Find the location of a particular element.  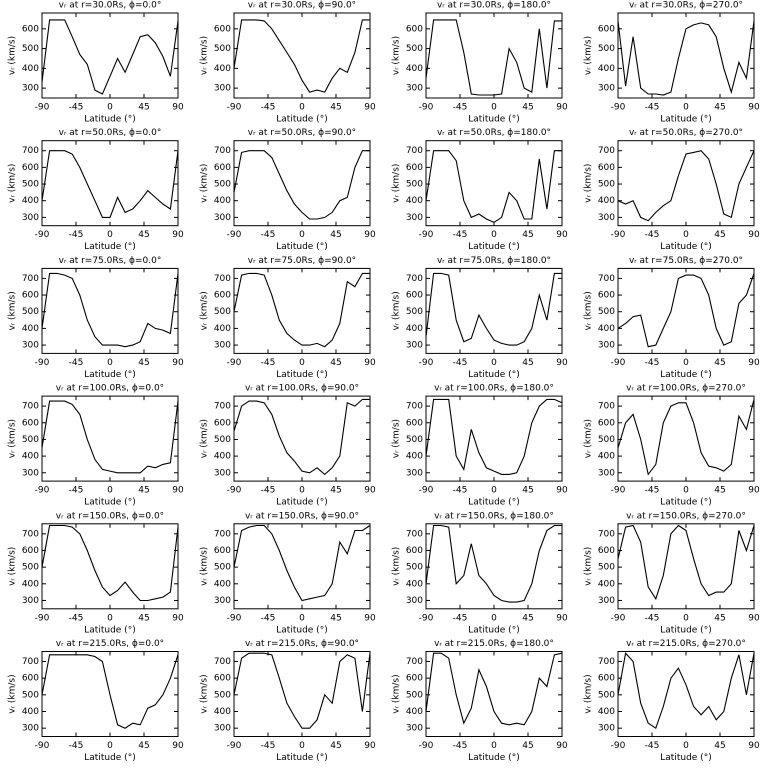

panel-title: vᵣ at r=75.0Rs, ϕ=270.0° is located at coordinates (686, 261).